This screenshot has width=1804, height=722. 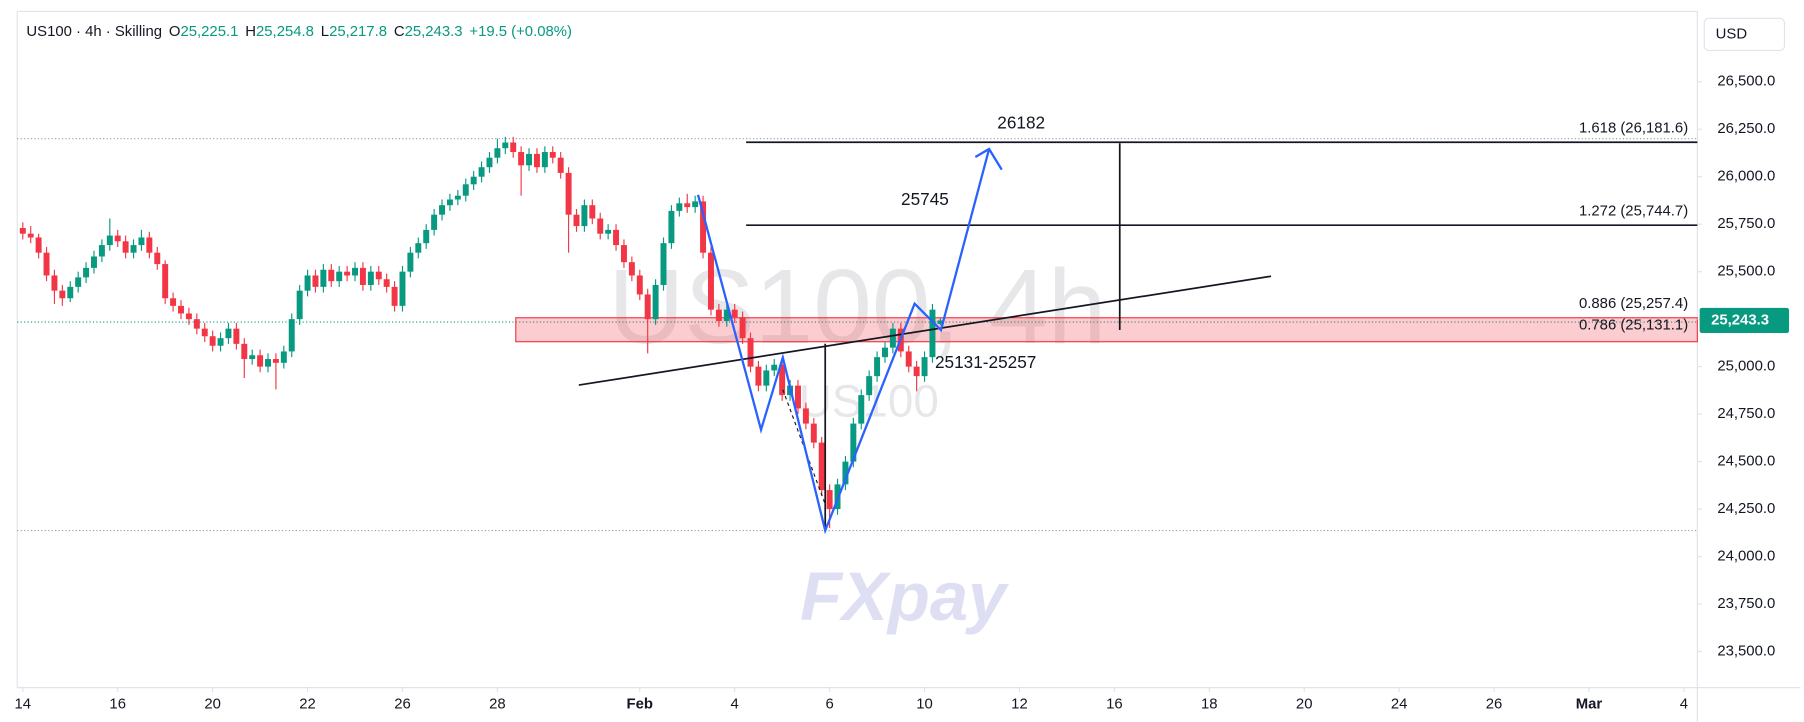 What do you see at coordinates (1209, 705) in the screenshot?
I see `x-tick-label: 18` at bounding box center [1209, 705].